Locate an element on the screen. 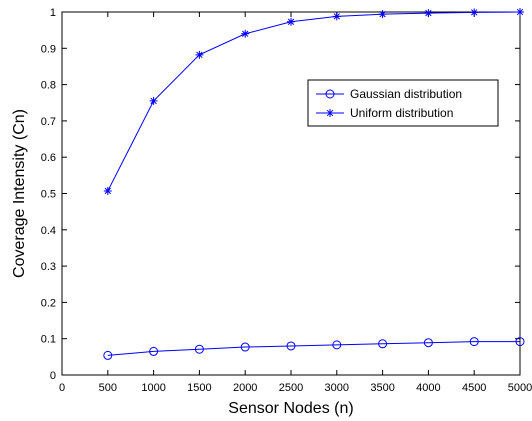 The image size is (532, 421). x-tick-label: 2500 is located at coordinates (291, 388).